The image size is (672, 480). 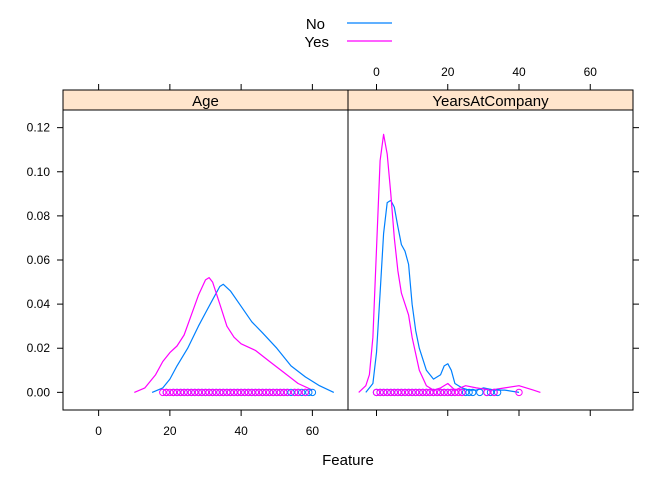 What do you see at coordinates (241, 431) in the screenshot?
I see `x-tick-label: 40` at bounding box center [241, 431].